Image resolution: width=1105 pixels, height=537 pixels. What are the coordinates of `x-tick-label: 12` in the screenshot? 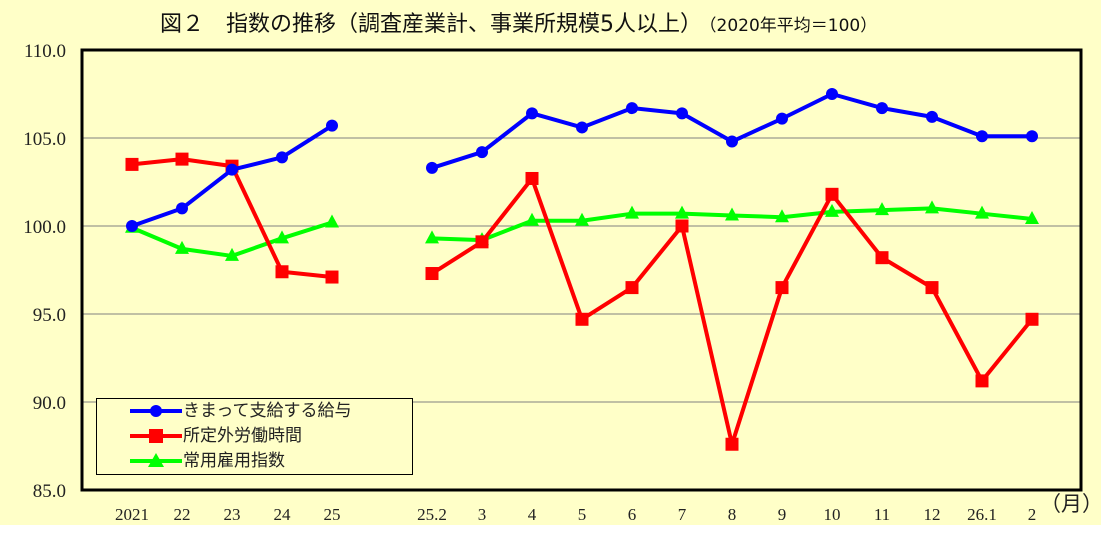 It's located at (932, 514).